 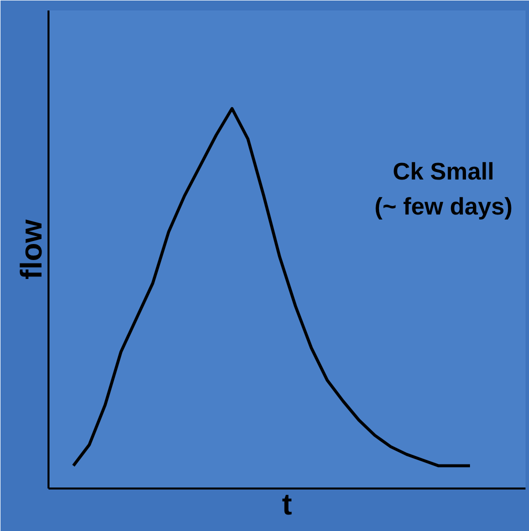 What do you see at coordinates (32, 249) in the screenshot?
I see `y-axis-title: flow` at bounding box center [32, 249].